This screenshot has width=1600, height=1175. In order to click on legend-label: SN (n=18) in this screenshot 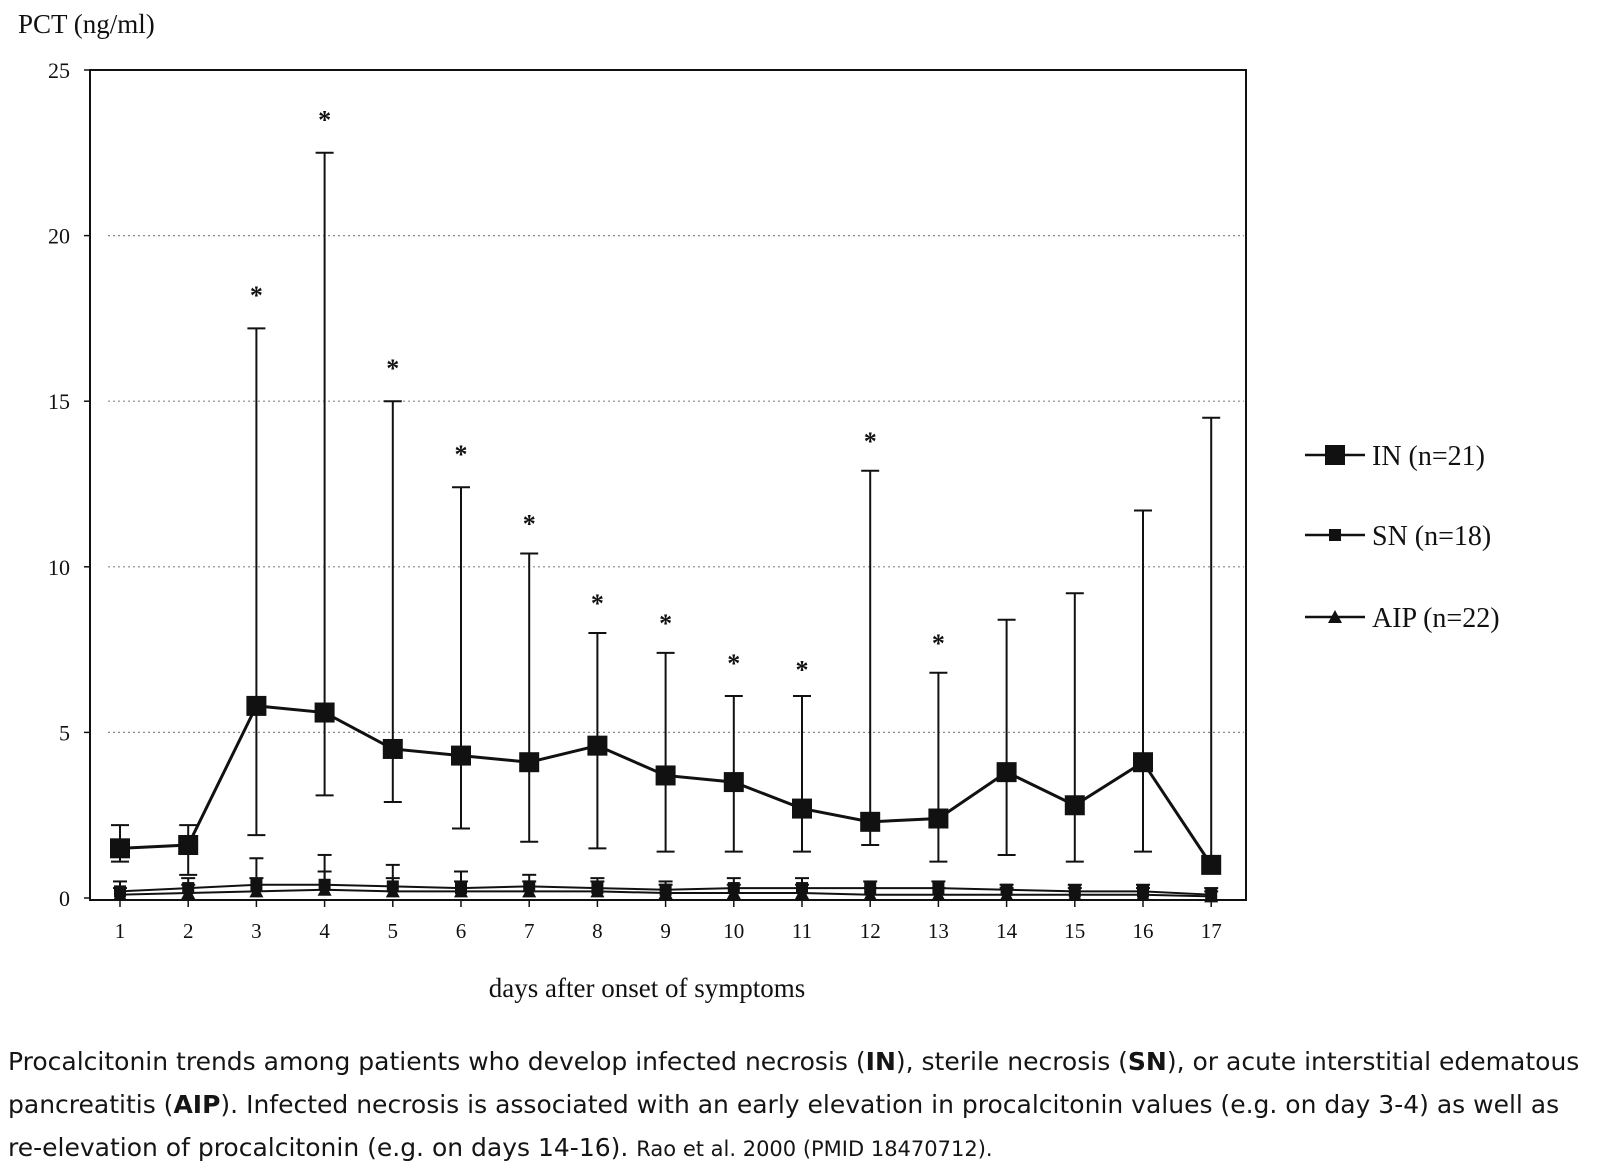, I will do `click(1431, 536)`.